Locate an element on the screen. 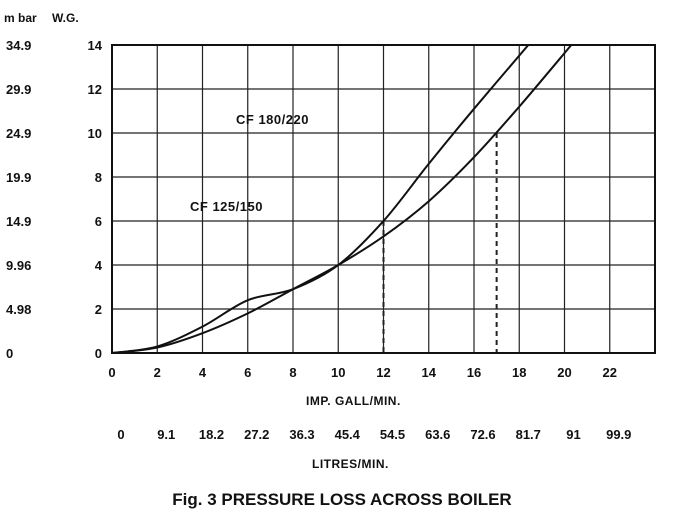 This screenshot has width=685, height=521. y-tick-label: 10 is located at coordinates (95, 133).